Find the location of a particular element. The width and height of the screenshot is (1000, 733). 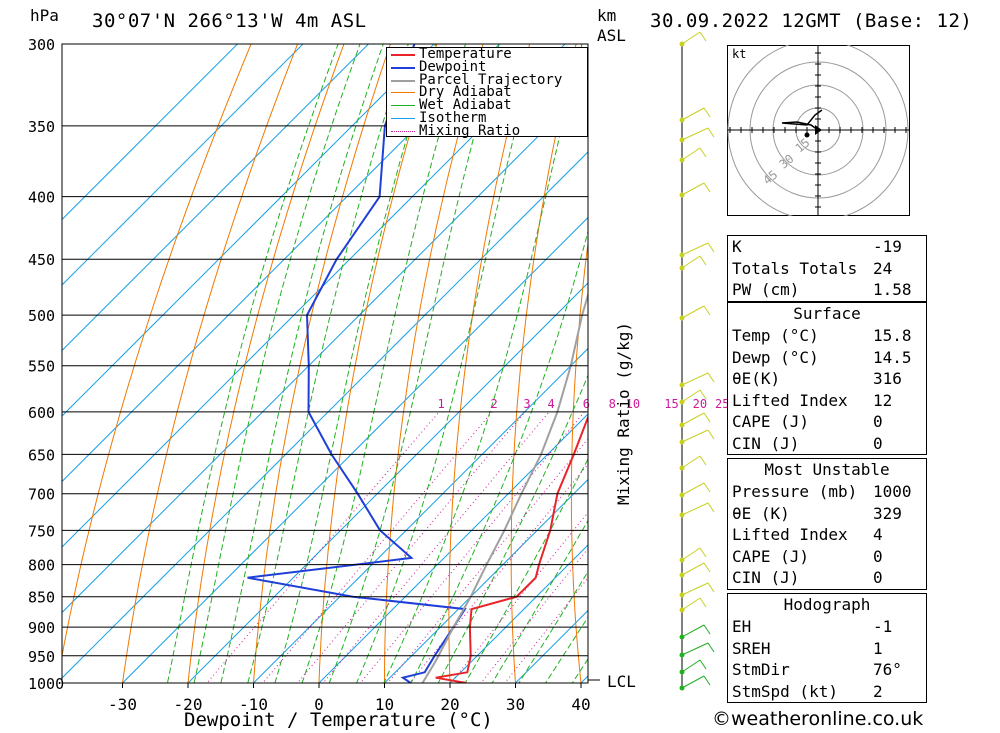

hodograph-row: EH -1 is located at coordinates (827, 627).